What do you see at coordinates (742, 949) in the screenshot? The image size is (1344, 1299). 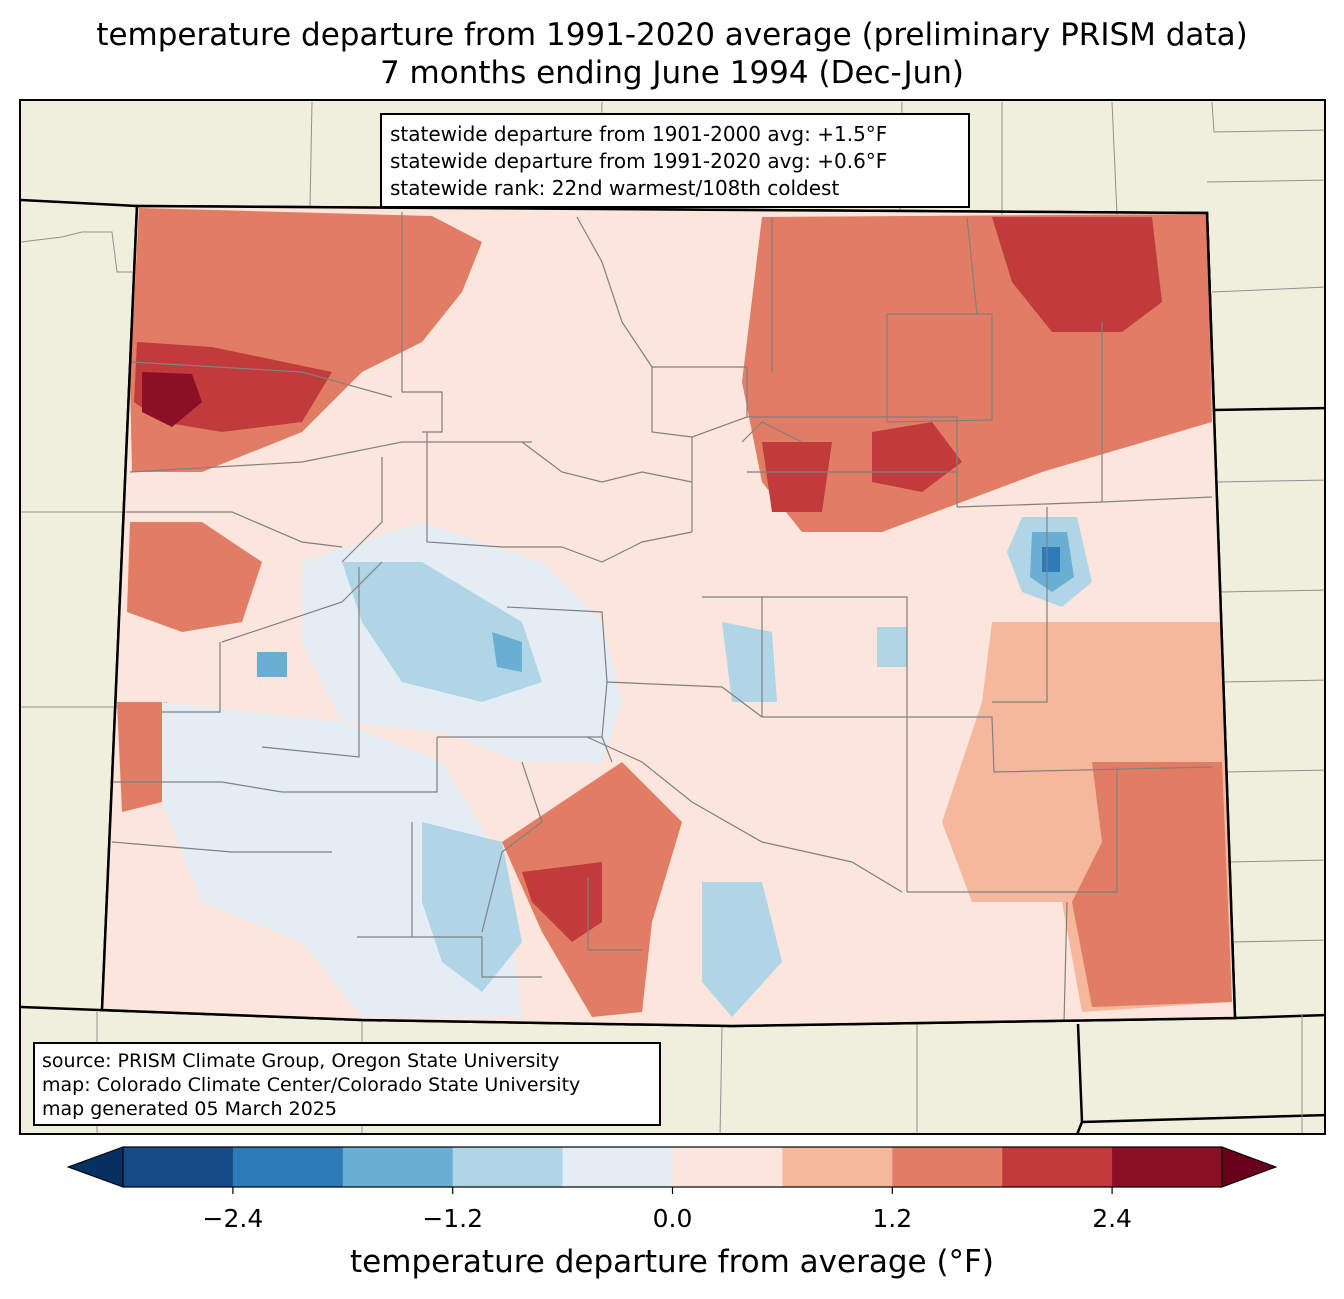 I see `anomaly-ark-cool` at bounding box center [742, 949].